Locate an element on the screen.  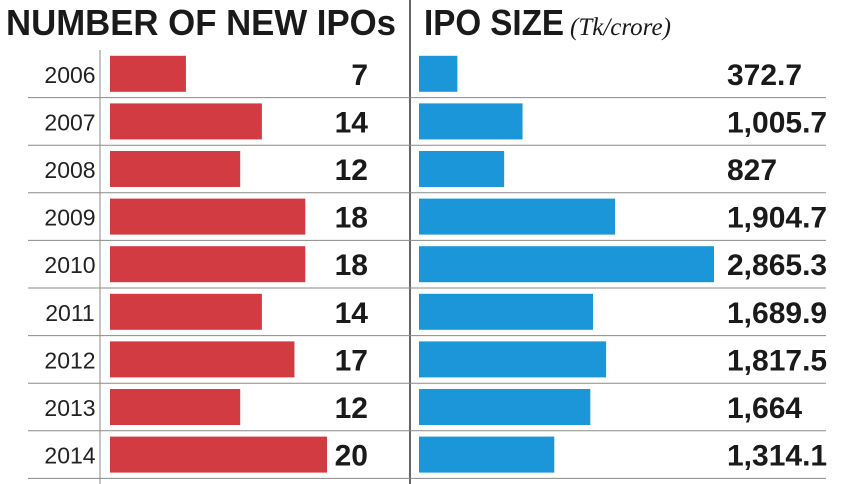
ipo-size-value: 827 is located at coordinates (752, 170).